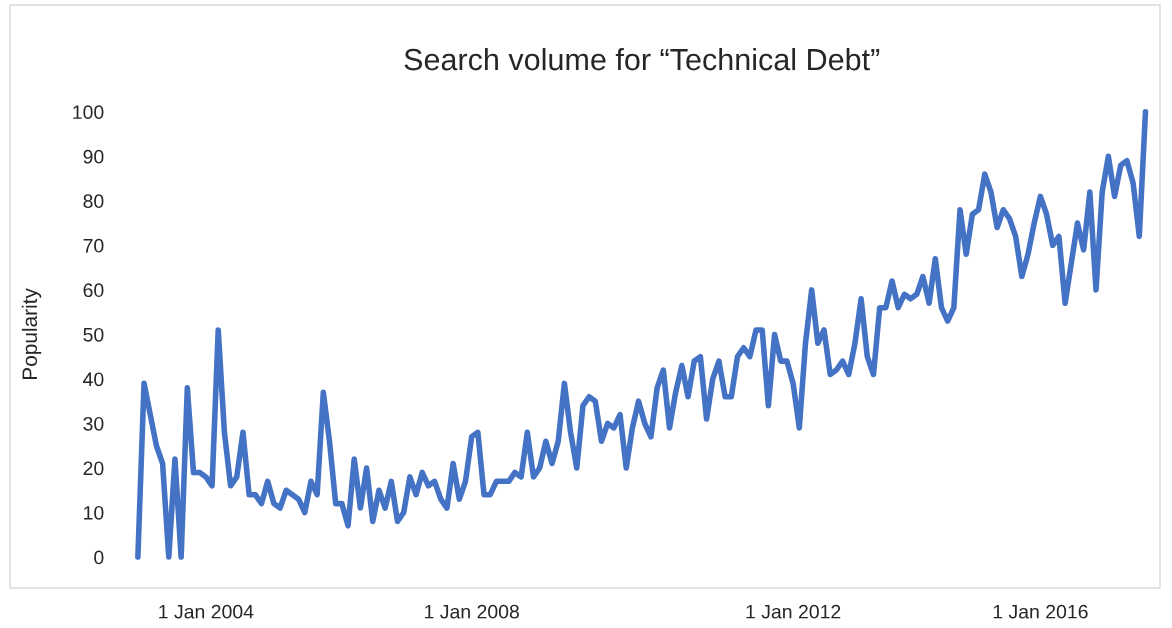 This screenshot has width=1172, height=628. Describe the element at coordinates (472, 611) in the screenshot. I see `x-tick-label: 1 Jan 2008` at that location.